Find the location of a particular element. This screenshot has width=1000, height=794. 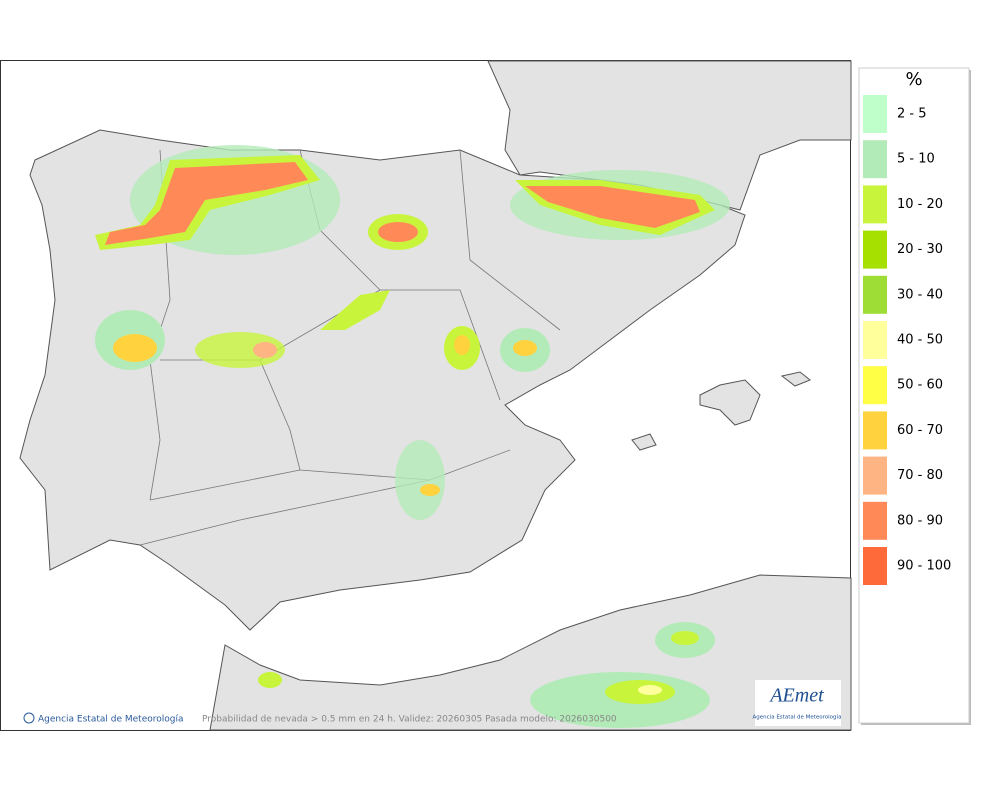

legend-label: 2 - 5 is located at coordinates (912, 114).